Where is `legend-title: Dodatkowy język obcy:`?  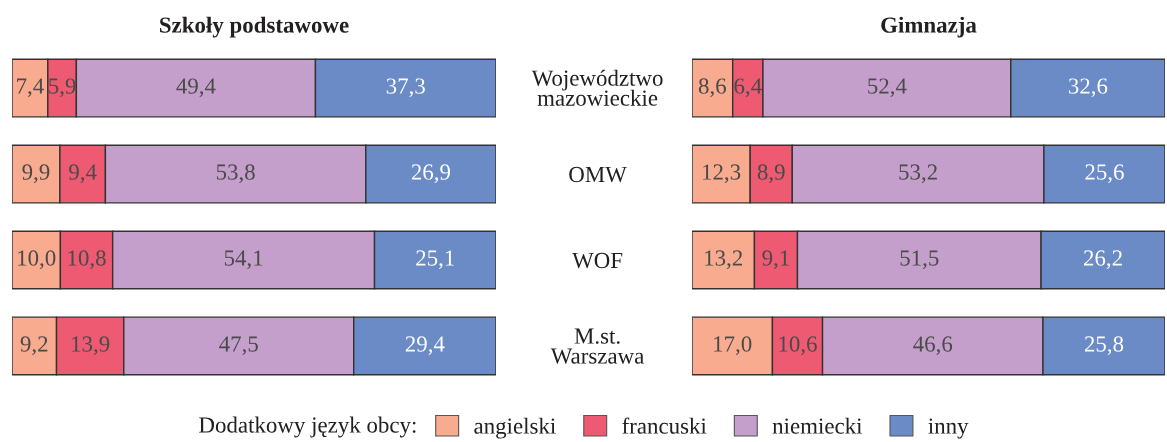 legend-title: Dodatkowy język obcy: is located at coordinates (307, 427).